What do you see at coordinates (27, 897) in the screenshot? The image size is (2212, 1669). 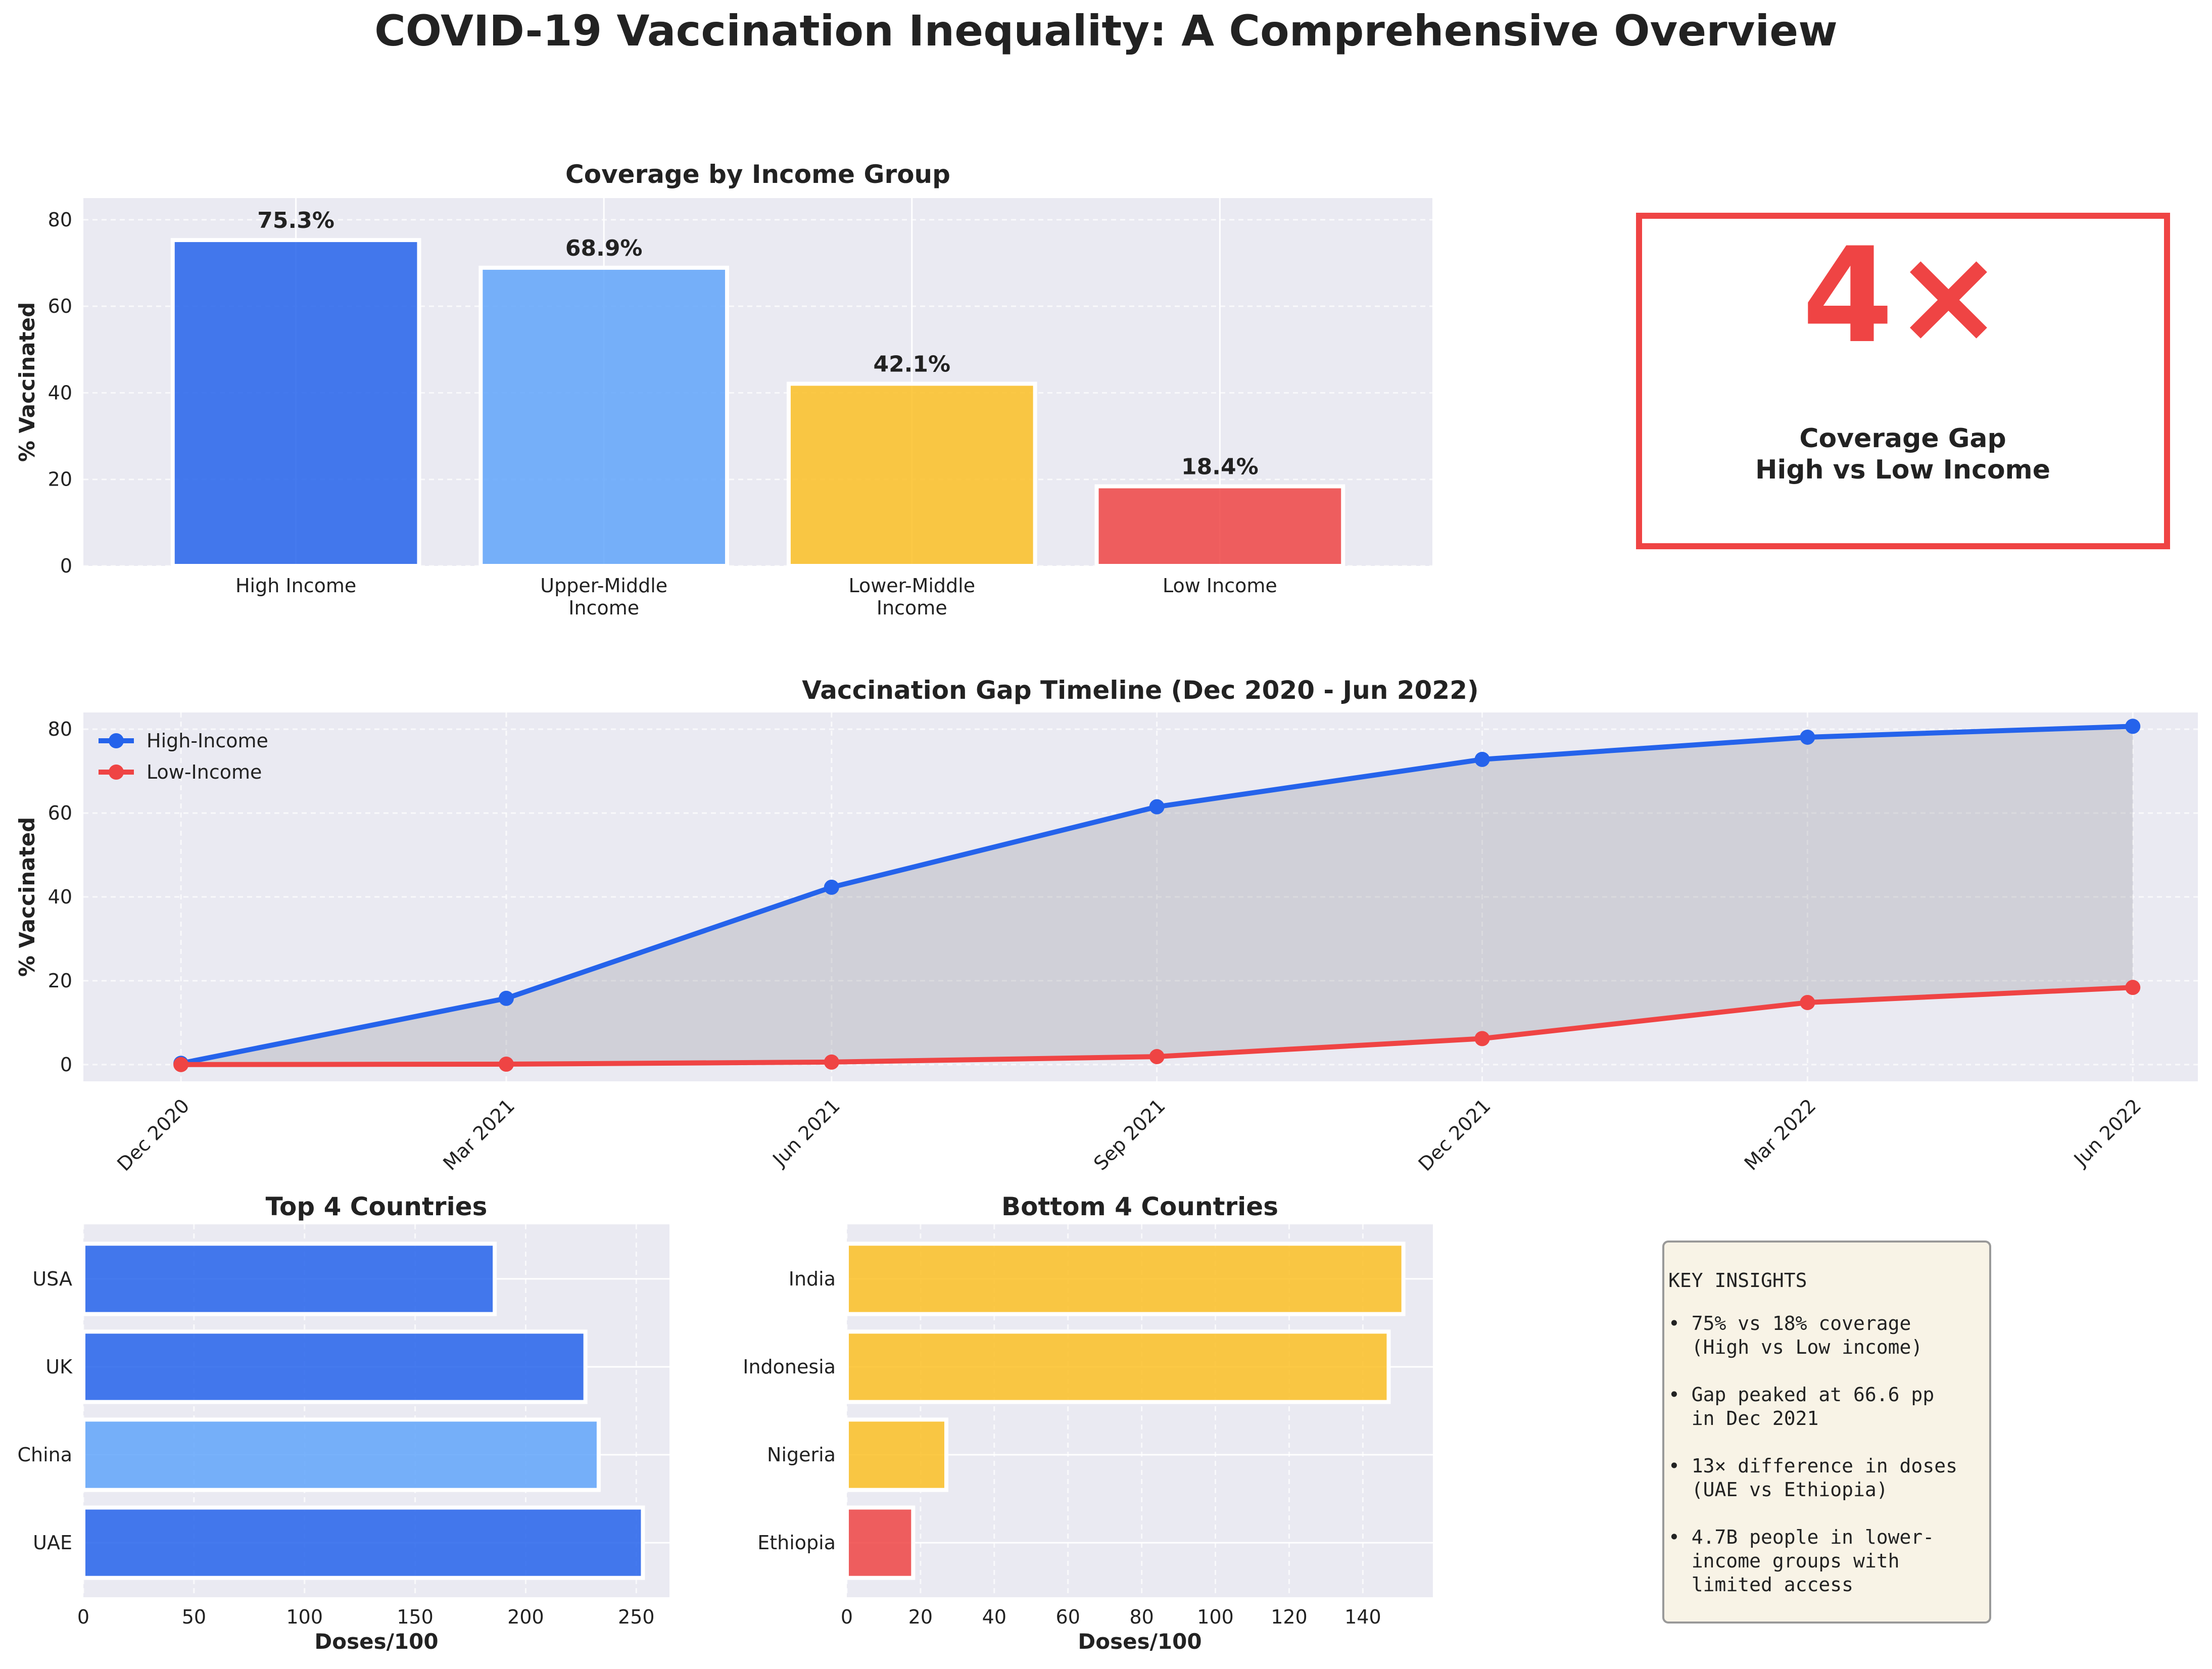 I see `timeline-y-axis-label: % Vaccinated` at bounding box center [27, 897].